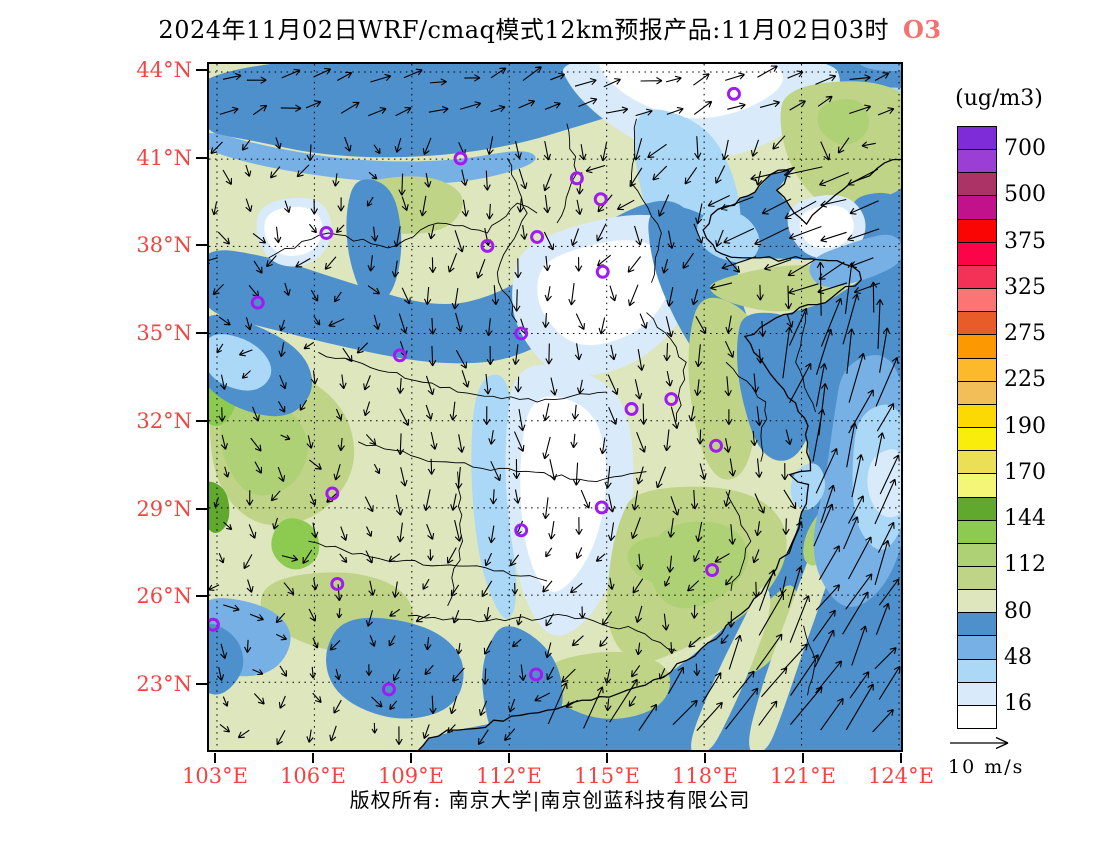 The width and height of the screenshot is (1100, 850). What do you see at coordinates (164, 683) in the screenshot?
I see `y-axis-label: 23°N` at bounding box center [164, 683].